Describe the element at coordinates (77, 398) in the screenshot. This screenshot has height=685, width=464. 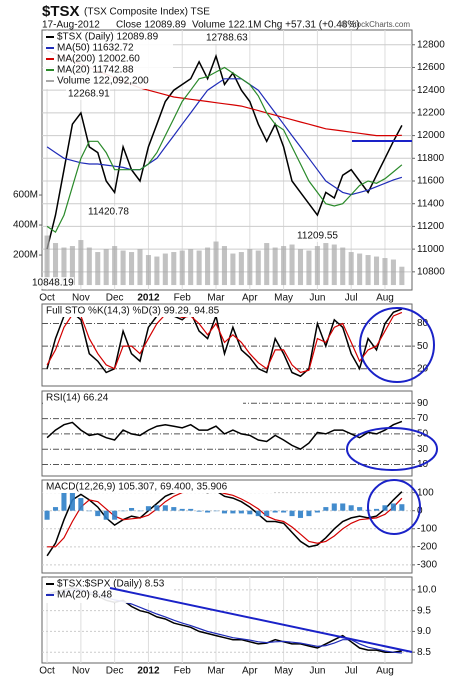
I see `panel-title: RSI(14) 66.24` at that location.